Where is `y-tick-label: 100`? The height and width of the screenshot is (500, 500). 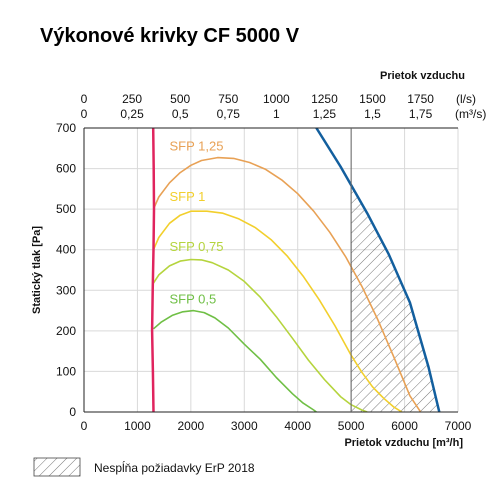
y-tick-label: 100 is located at coordinates (66, 371).